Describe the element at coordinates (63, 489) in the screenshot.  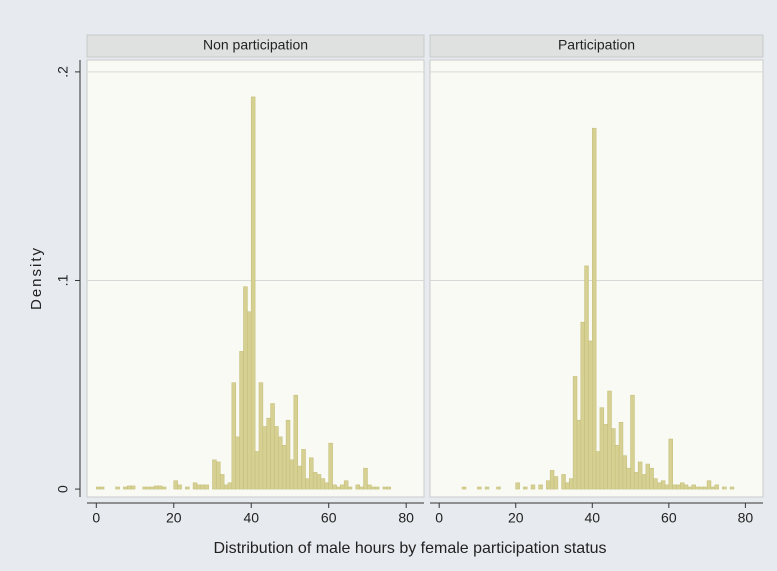
I see `y-tick-label: 0` at that location.